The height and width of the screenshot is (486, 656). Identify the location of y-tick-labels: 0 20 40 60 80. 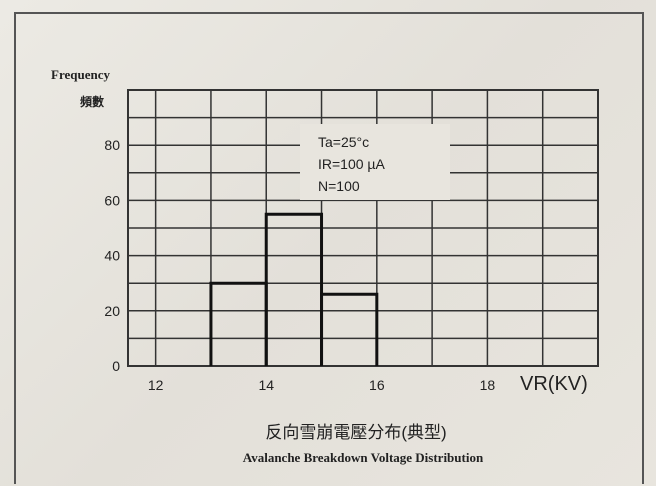
(112, 255).